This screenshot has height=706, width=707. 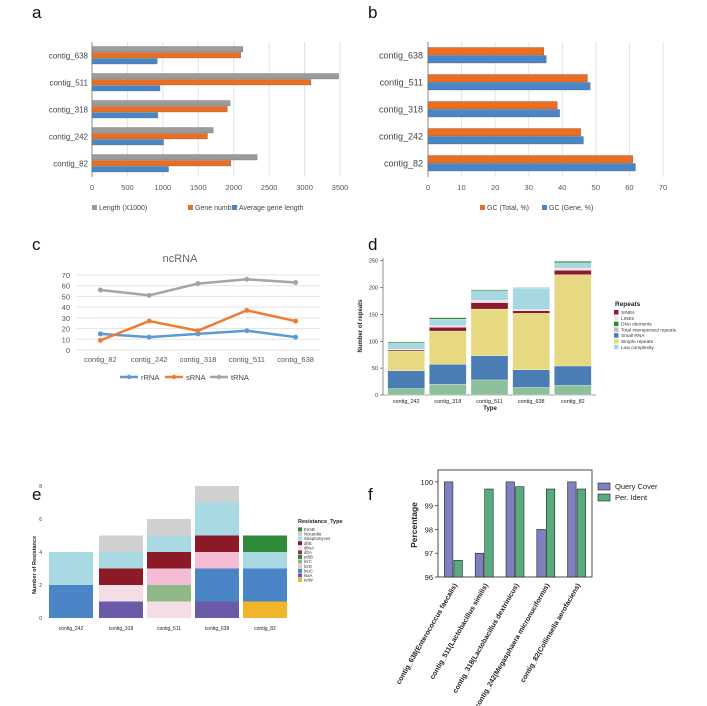 I want to click on legend-label-e: ErmB, so click(x=309, y=529).